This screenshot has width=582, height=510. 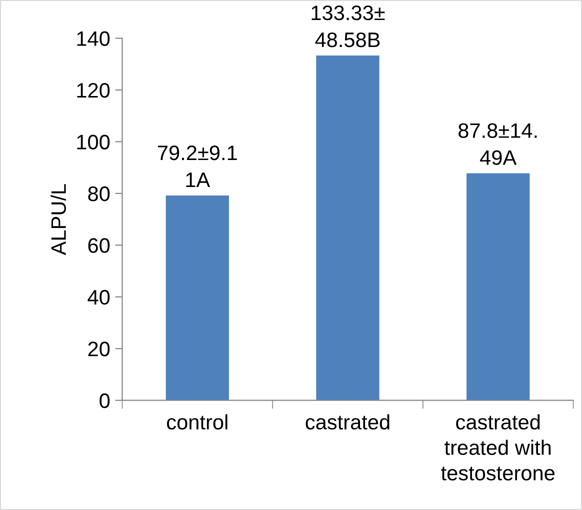 I want to click on y-tick-label: 100, so click(x=93, y=142).